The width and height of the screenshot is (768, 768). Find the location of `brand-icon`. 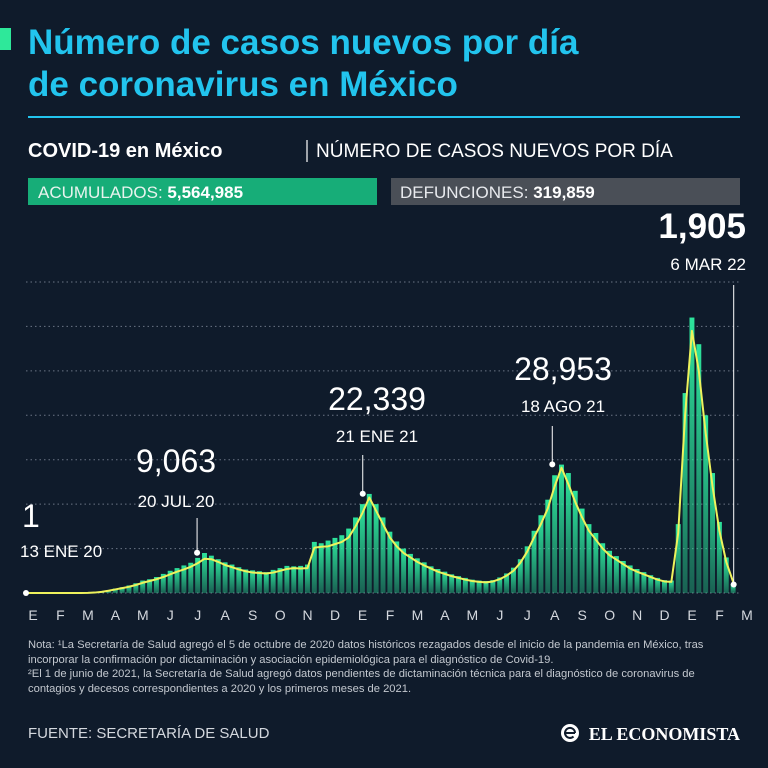

brand-icon is located at coordinates (570, 732).